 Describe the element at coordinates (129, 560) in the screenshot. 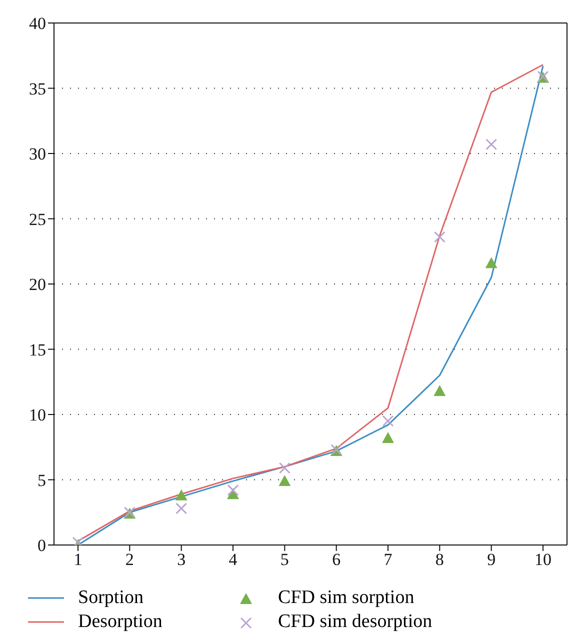

I see `x-tick-label: 2` at that location.